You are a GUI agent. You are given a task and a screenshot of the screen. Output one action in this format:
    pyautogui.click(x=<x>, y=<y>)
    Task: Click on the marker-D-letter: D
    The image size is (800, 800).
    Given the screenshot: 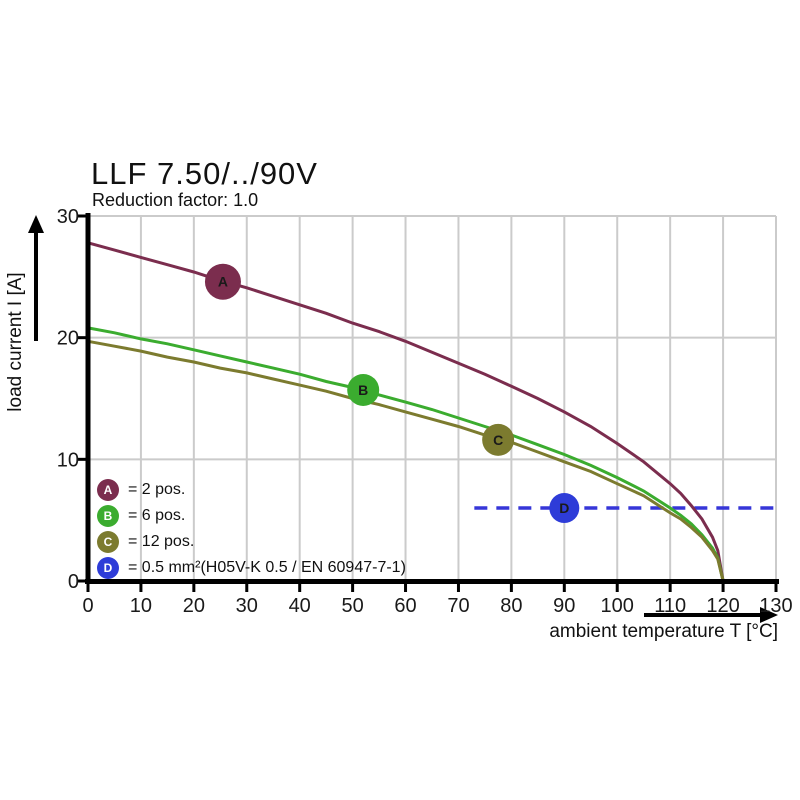 What is the action you would take?
    pyautogui.click(x=564, y=508)
    